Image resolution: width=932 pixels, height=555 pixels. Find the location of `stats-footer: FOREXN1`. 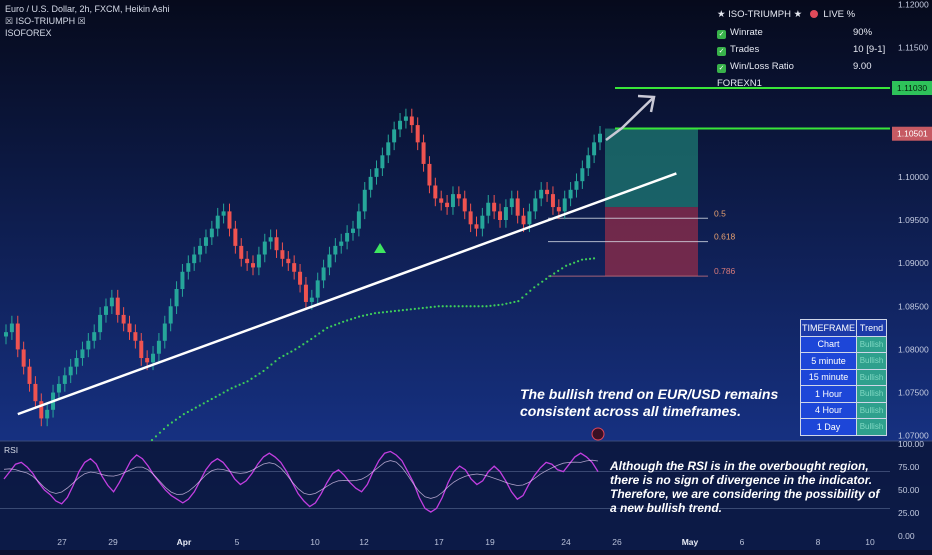

stats-footer: FOREXN1 is located at coordinates (739, 83).